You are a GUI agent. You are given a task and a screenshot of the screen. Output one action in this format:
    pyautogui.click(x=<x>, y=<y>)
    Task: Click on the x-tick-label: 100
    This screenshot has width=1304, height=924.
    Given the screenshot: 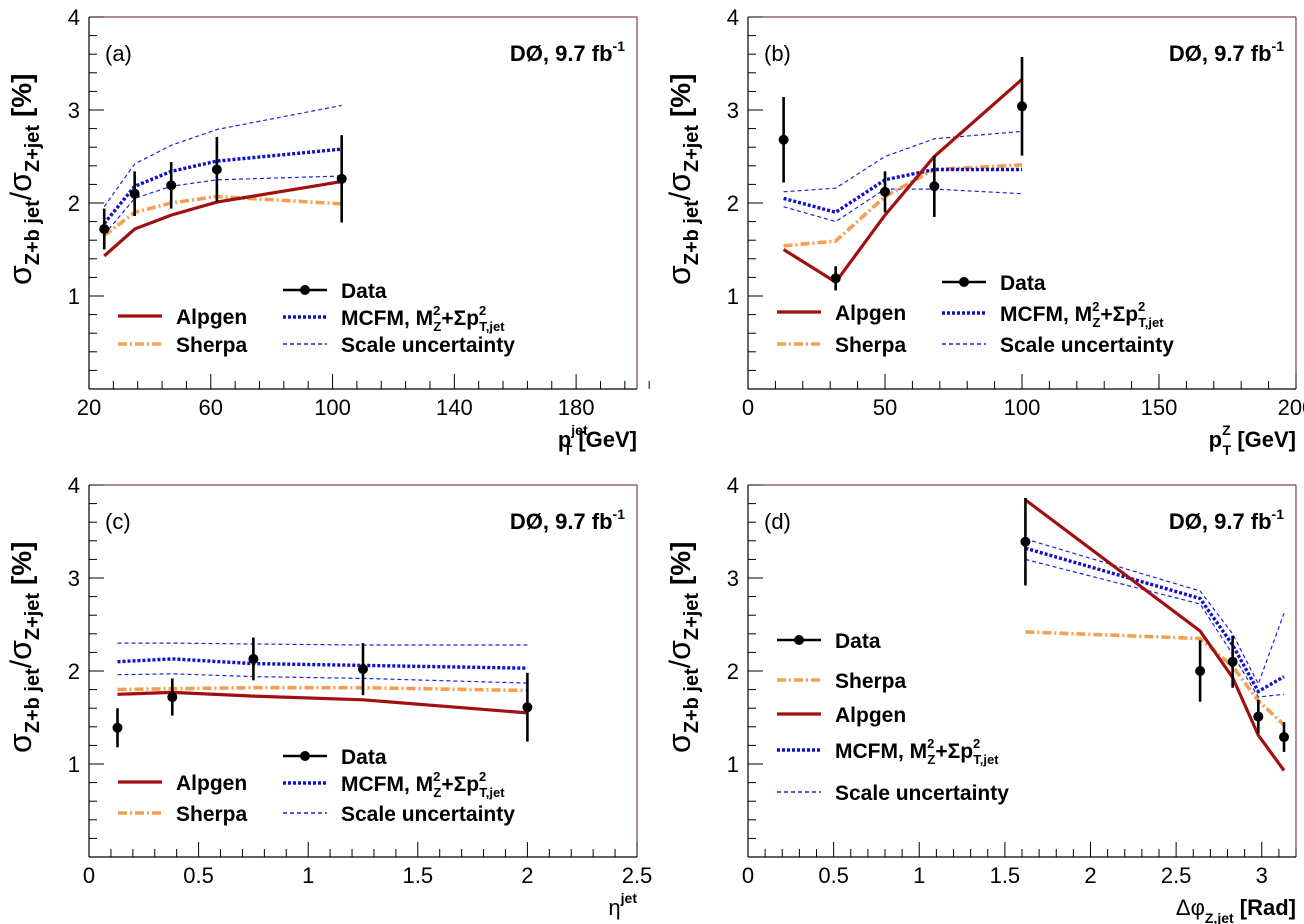 What is the action you would take?
    pyautogui.click(x=1022, y=407)
    